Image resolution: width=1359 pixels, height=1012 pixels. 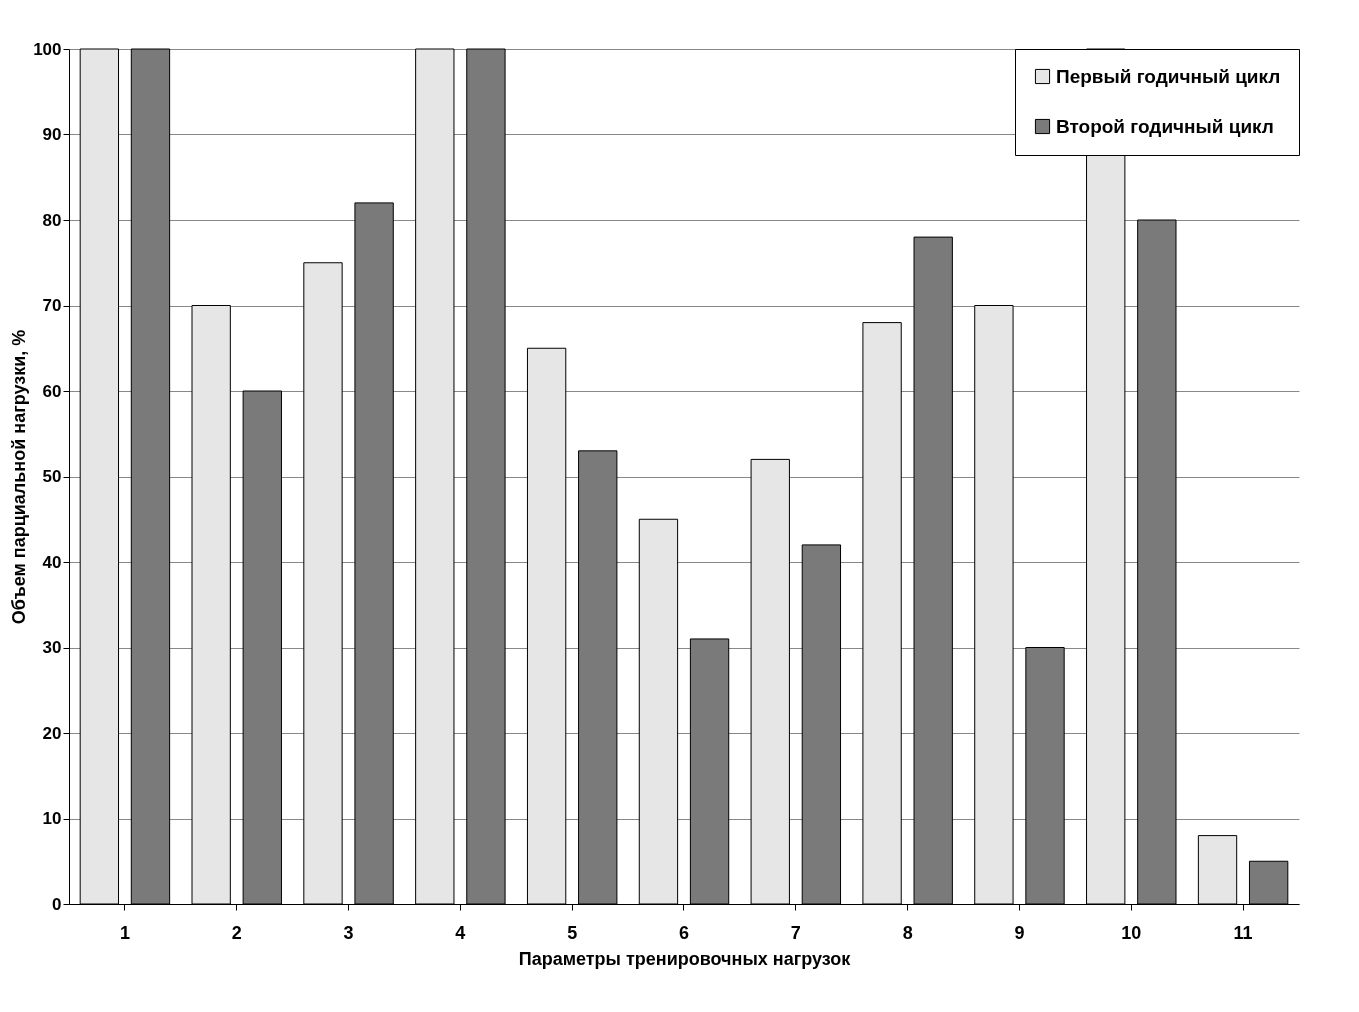 What do you see at coordinates (1131, 932) in the screenshot?
I see `x-tick-label: 10` at bounding box center [1131, 932].